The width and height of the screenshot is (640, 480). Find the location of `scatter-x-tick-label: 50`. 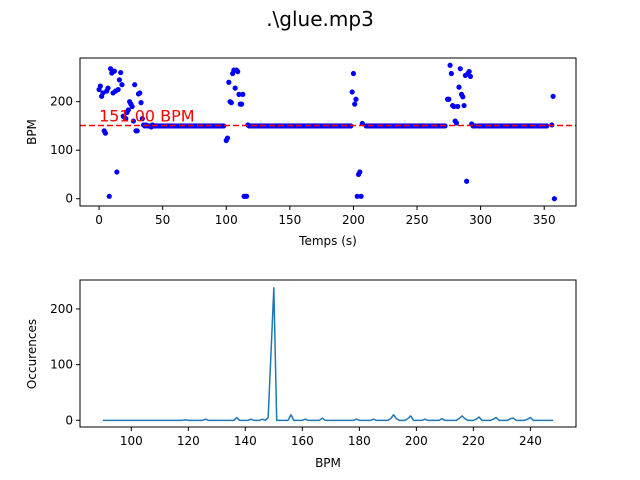

scatter-x-tick-label: 50 is located at coordinates (162, 220).